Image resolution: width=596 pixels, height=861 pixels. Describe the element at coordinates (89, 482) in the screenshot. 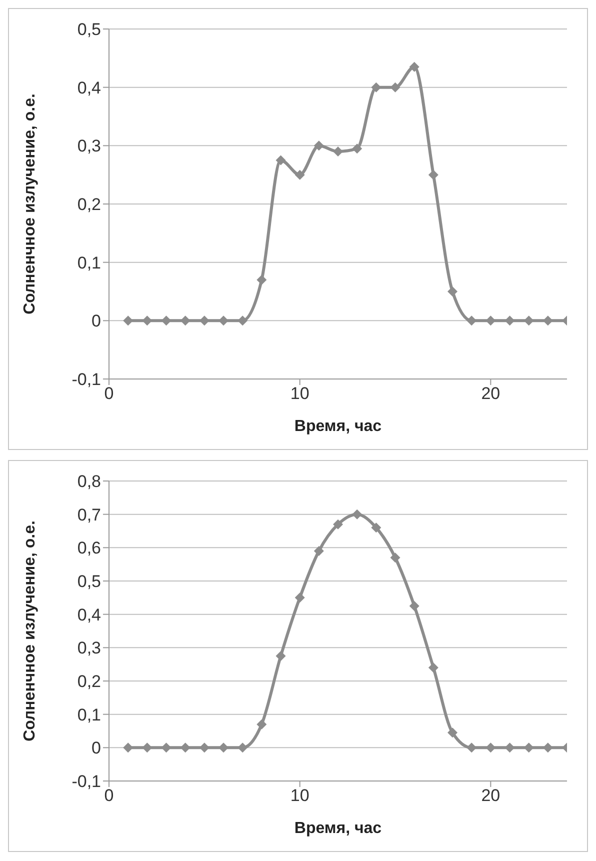

I see `y-tick-label: 0,8` at that location.